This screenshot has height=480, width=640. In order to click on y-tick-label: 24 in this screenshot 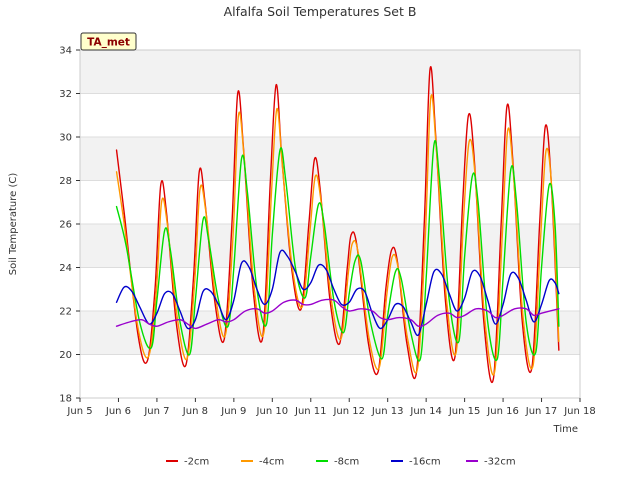, I will do `click(65, 268)`.